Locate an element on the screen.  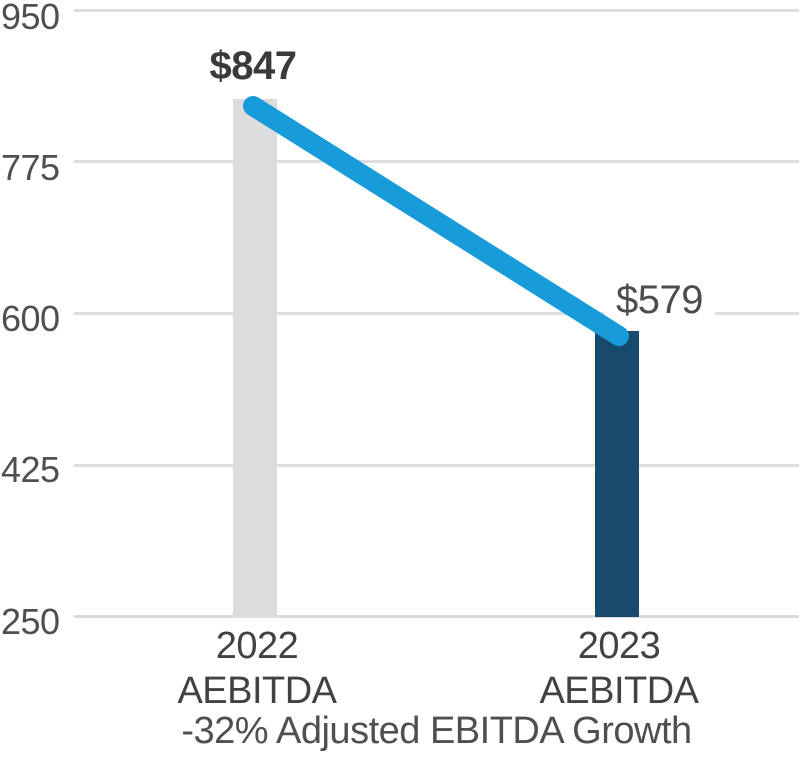
baseline-axis is located at coordinates (436, 616).